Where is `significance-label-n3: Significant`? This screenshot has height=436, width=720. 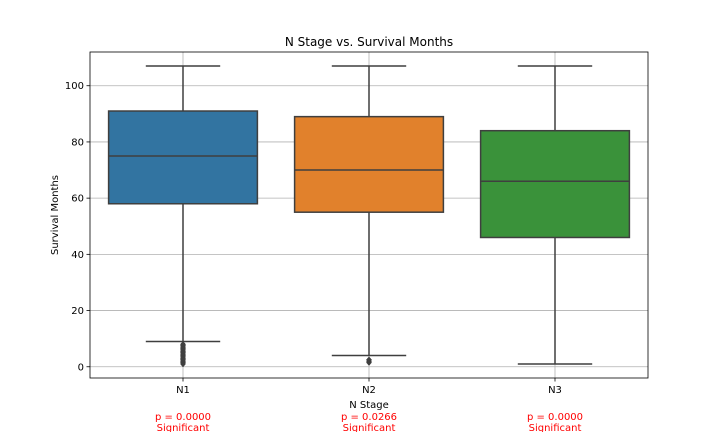 significance-label-n3: Significant is located at coordinates (555, 427).